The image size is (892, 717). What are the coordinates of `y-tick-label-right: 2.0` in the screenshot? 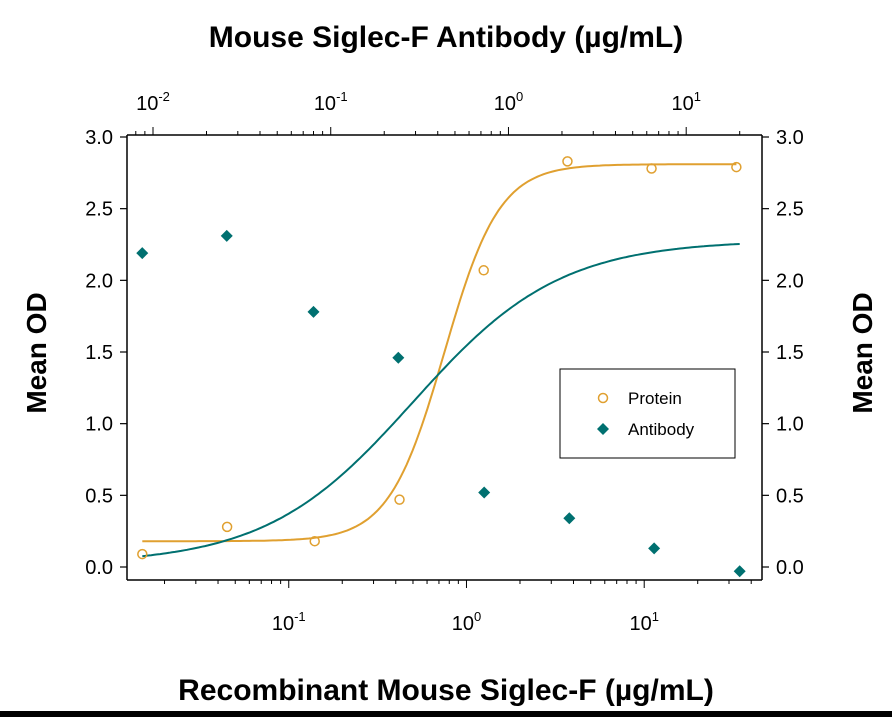 It's located at (790, 281).